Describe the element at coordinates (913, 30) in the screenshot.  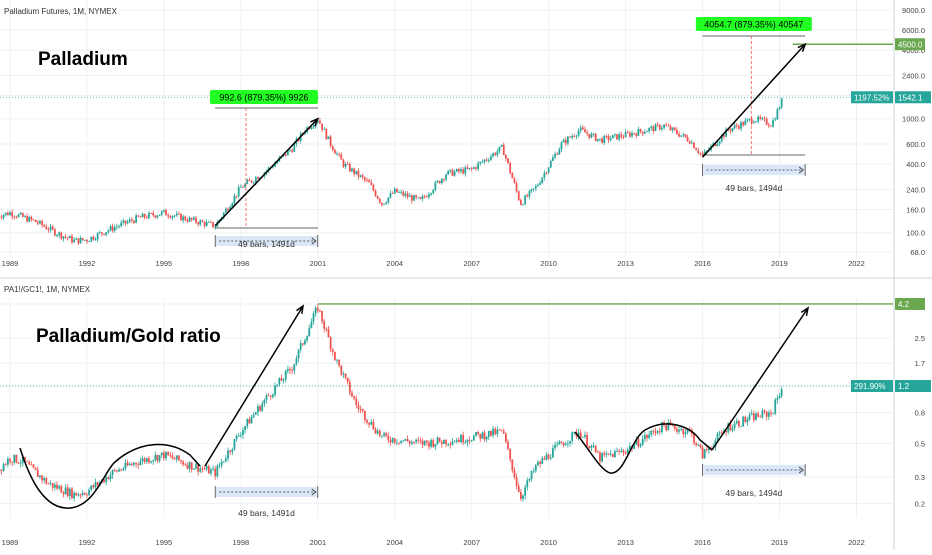
I see `y-tick-label: 6000.0` at that location.